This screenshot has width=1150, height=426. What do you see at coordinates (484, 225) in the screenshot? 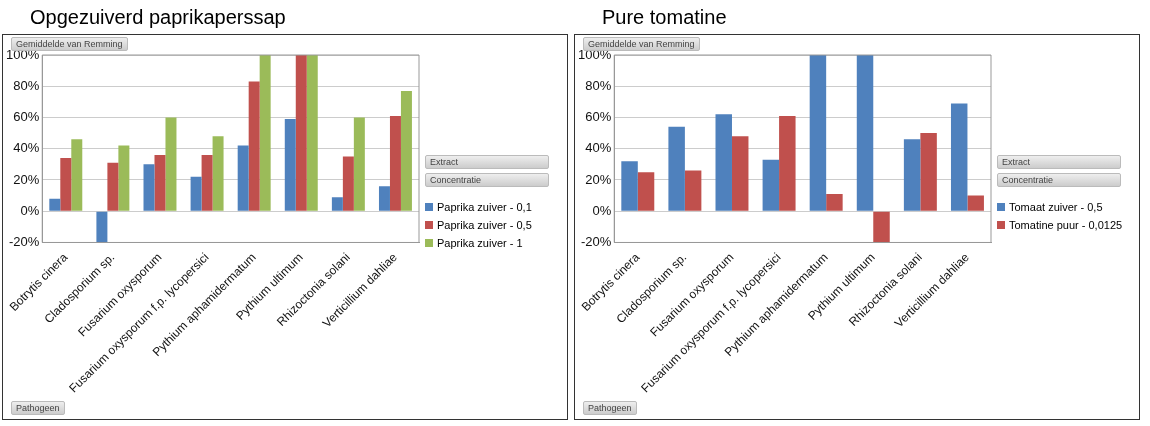
I see `legend-label: Paprika zuiver - 0,5` at bounding box center [484, 225].